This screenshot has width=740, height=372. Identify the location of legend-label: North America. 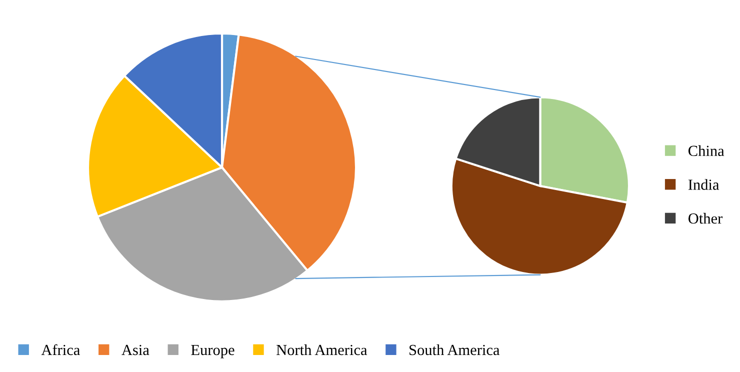
(322, 350).